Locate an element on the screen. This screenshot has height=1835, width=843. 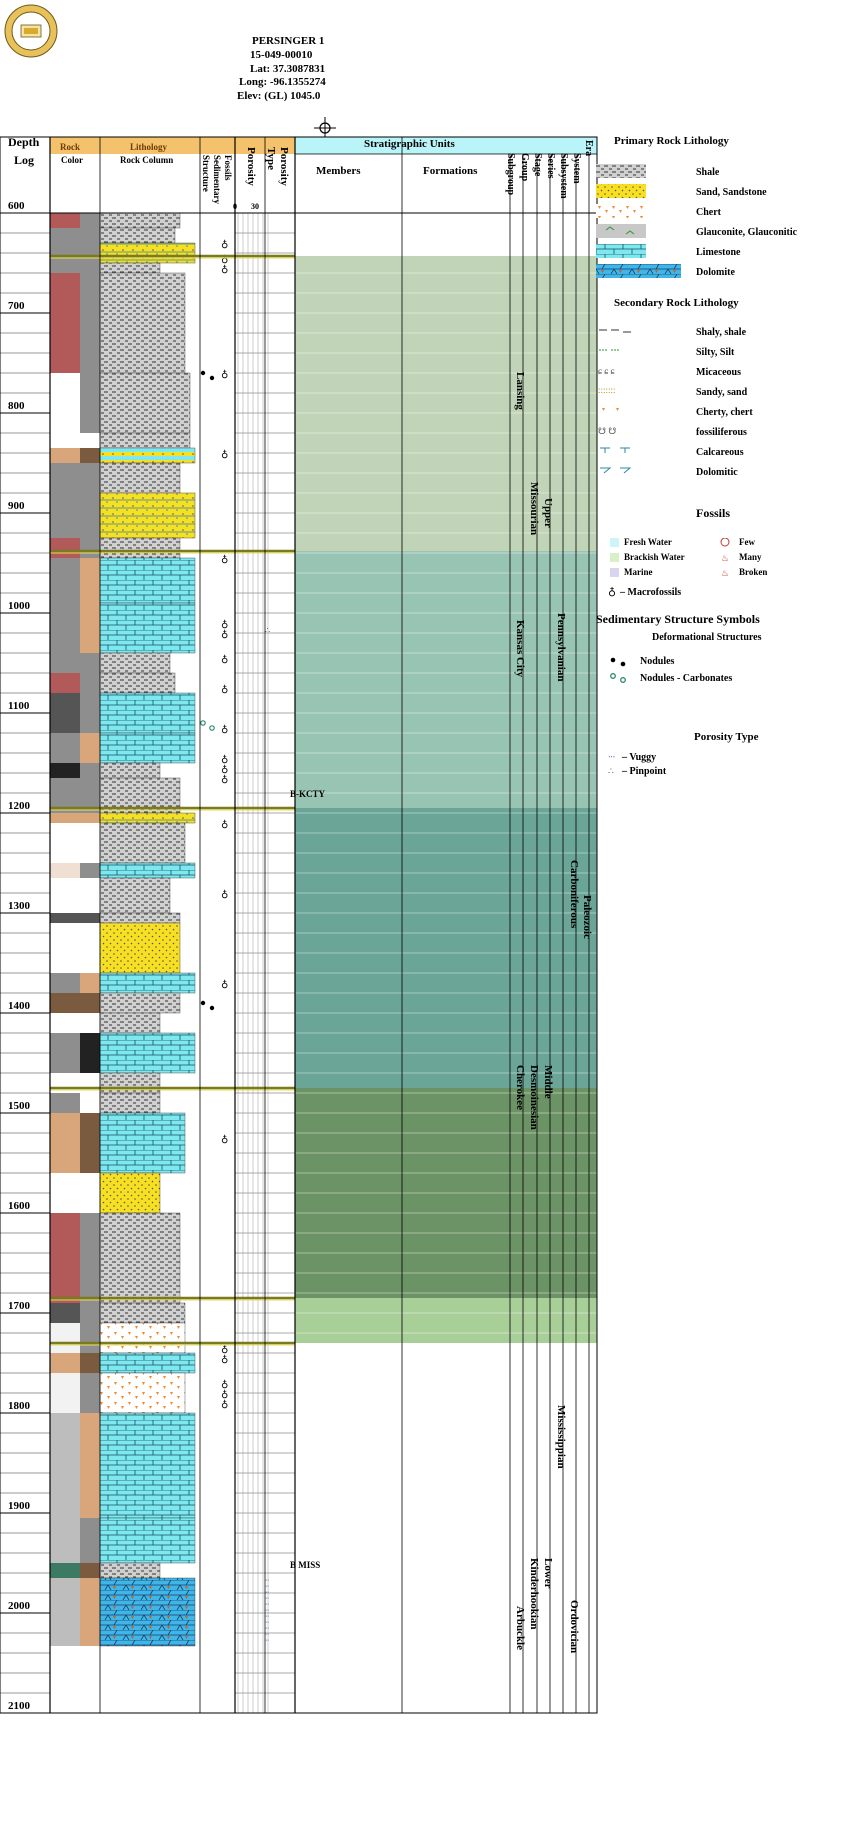
series-lower: Lower is located at coordinates (548, 1573).